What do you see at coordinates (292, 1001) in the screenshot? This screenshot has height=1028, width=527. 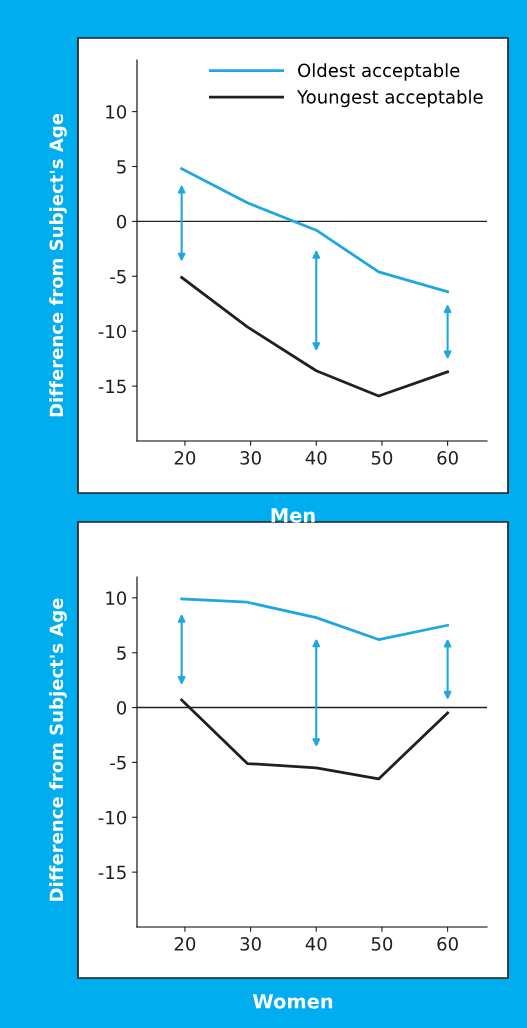 I see `text: Women` at bounding box center [292, 1001].